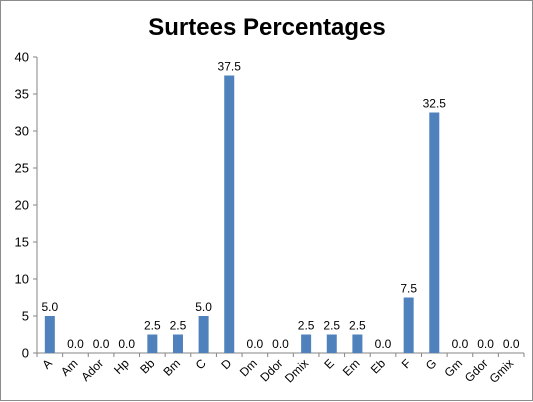  What do you see at coordinates (226, 364) in the screenshot?
I see `x-category-label: D` at bounding box center [226, 364].